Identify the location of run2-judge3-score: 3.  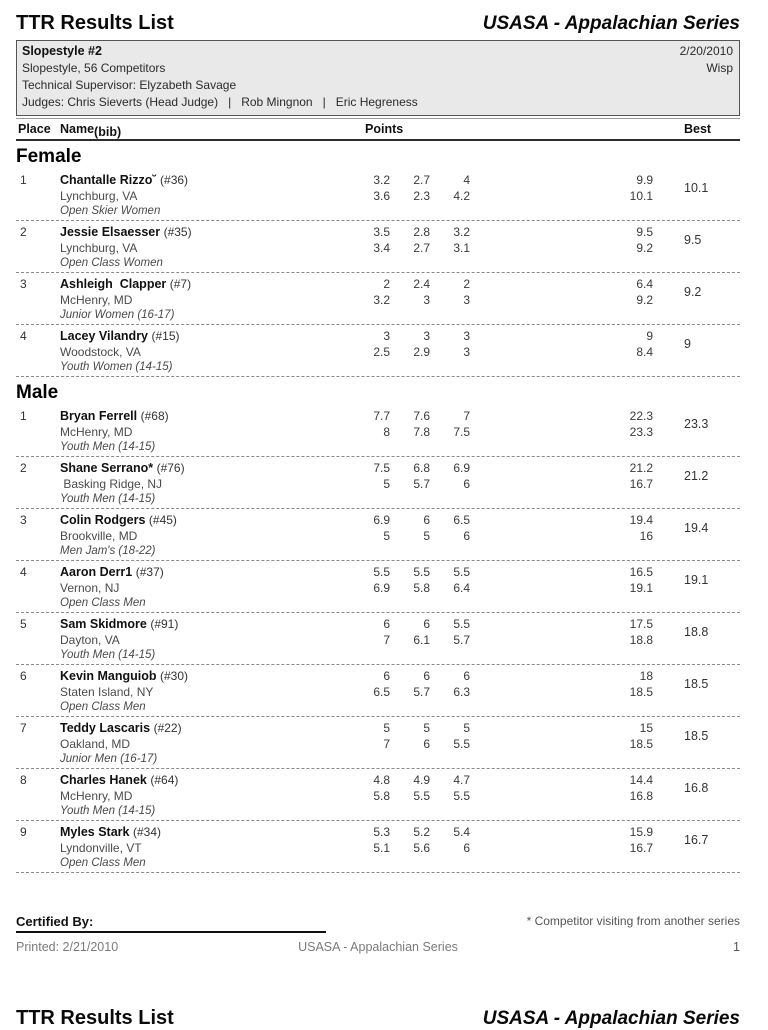
(466, 300).